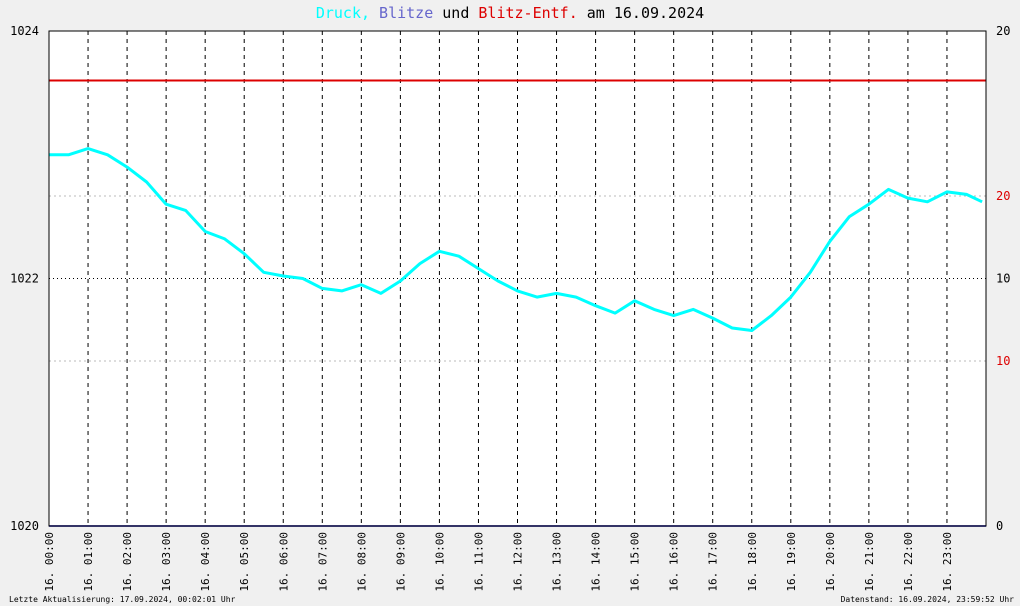 The width and height of the screenshot is (1020, 606). I want to click on x-tick-label: 16. 10:00, so click(439, 562).